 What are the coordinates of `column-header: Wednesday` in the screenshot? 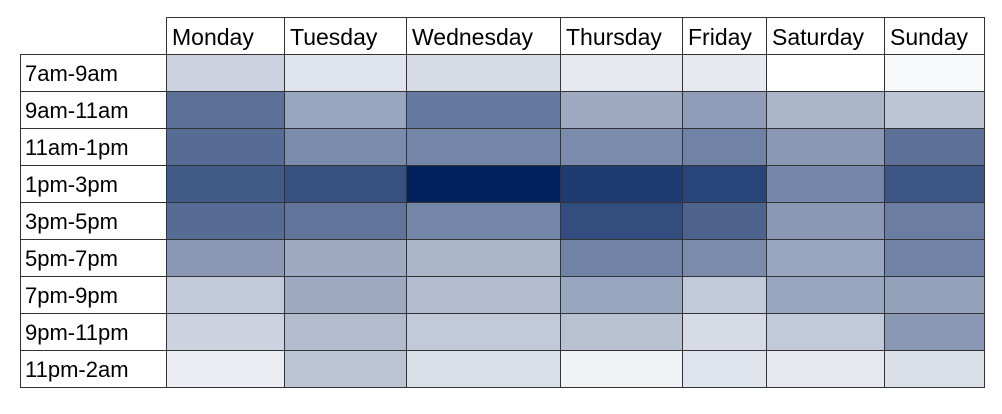 It's located at (483, 36).